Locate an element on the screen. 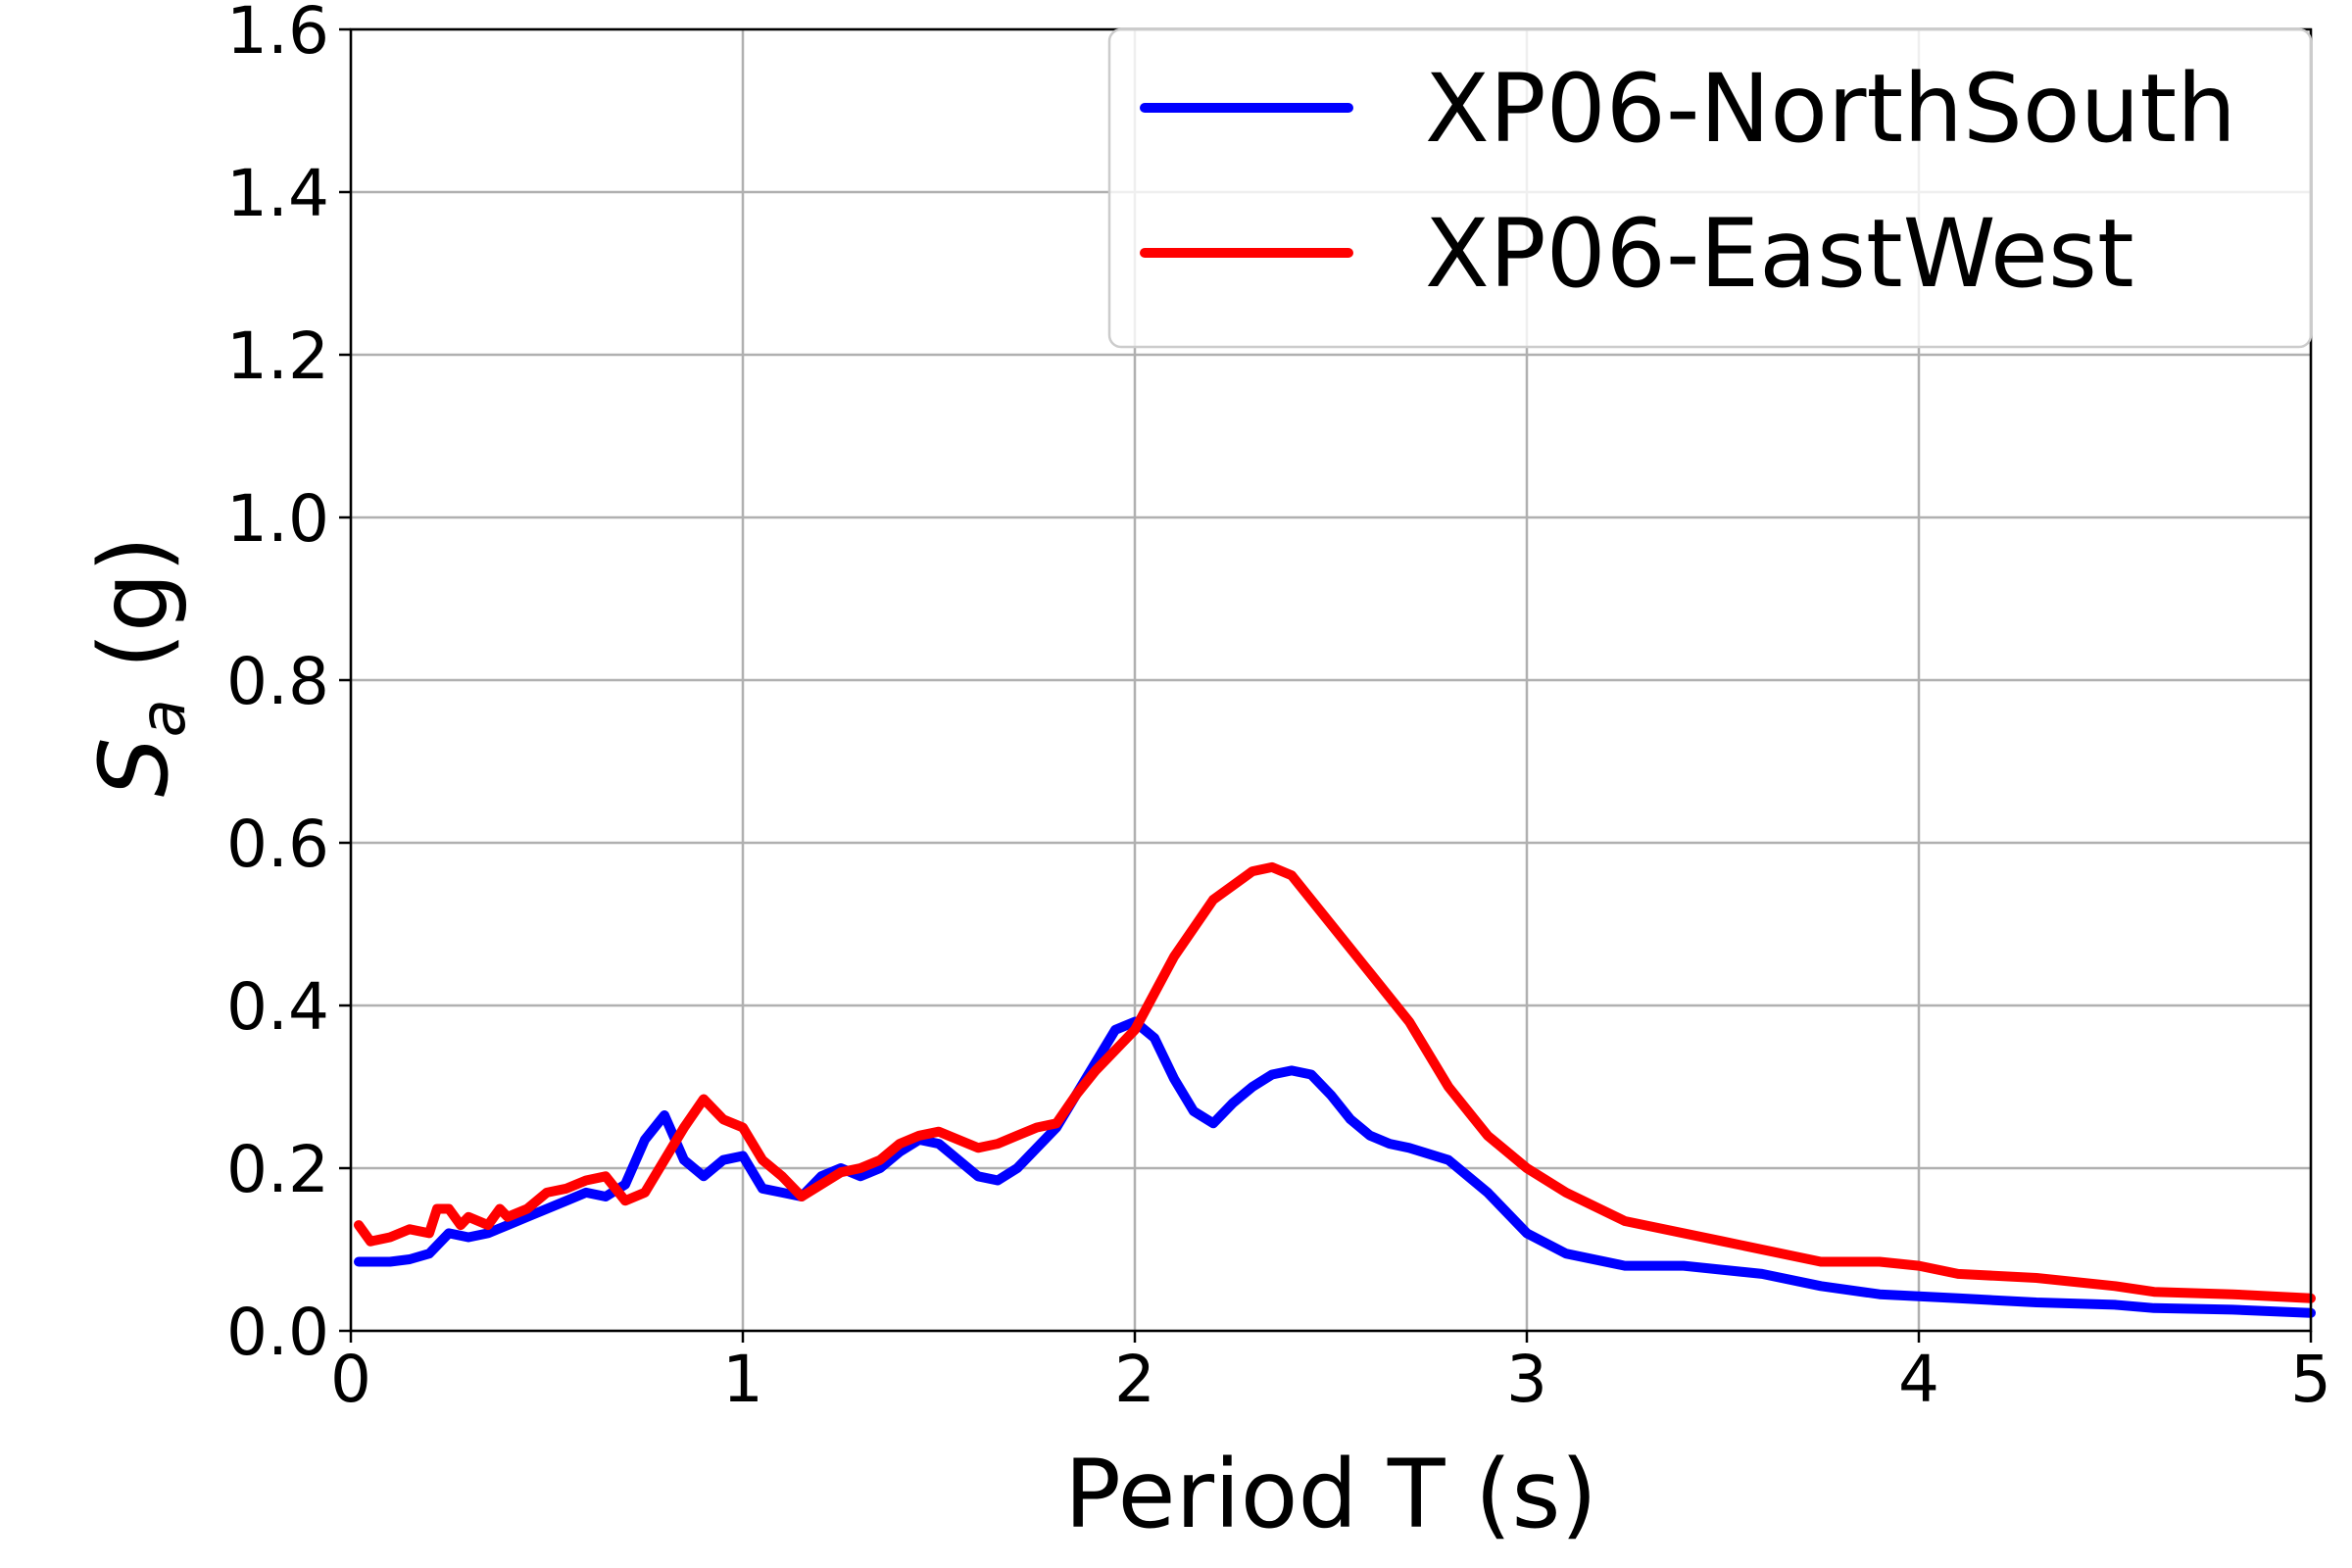  y-axis-label-unit: (g) is located at coordinates (134, 617).